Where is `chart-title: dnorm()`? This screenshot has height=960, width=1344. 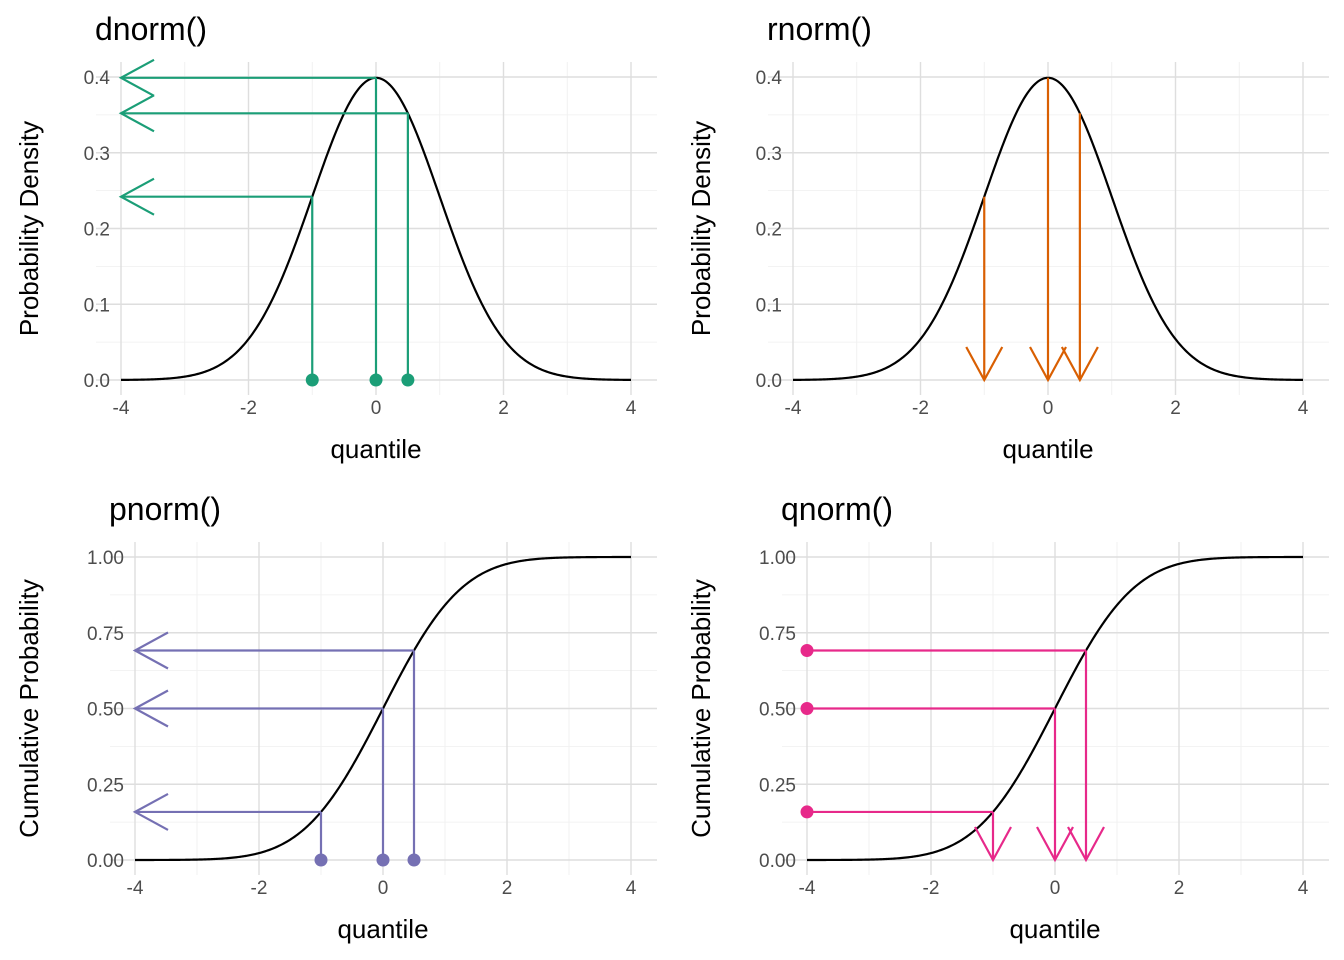 chart-title: dnorm() is located at coordinates (151, 29).